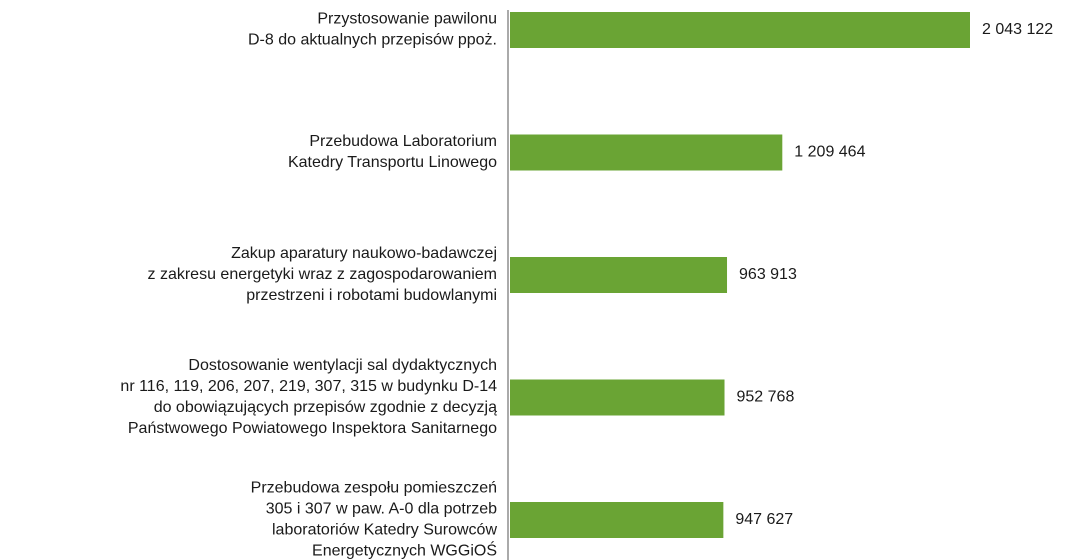 This screenshot has height=560, width=1081. Describe the element at coordinates (374, 488) in the screenshot. I see `category-label: Przebudowa zespołu pomieszczeń` at that location.